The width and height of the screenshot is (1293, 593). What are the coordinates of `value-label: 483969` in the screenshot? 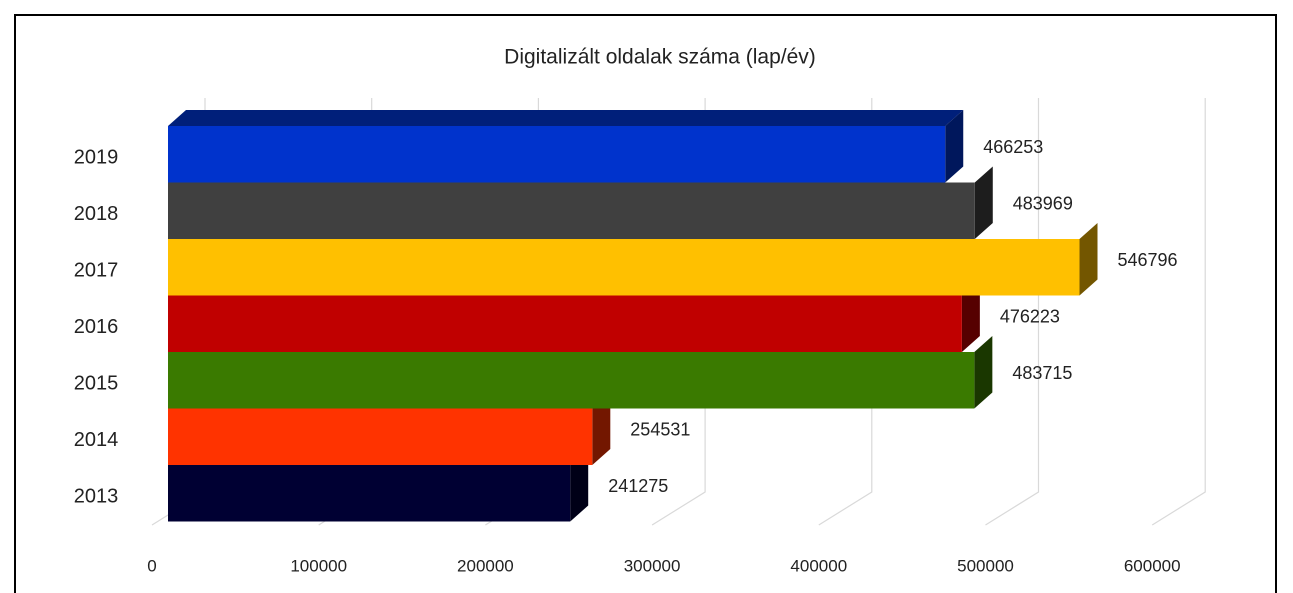 It's located at (1043, 204).